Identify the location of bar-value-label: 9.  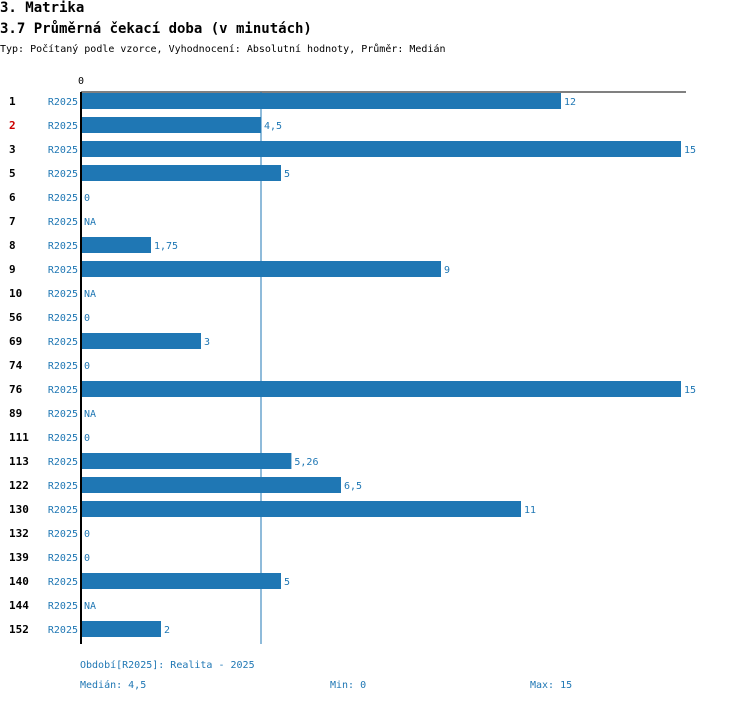
(447, 270).